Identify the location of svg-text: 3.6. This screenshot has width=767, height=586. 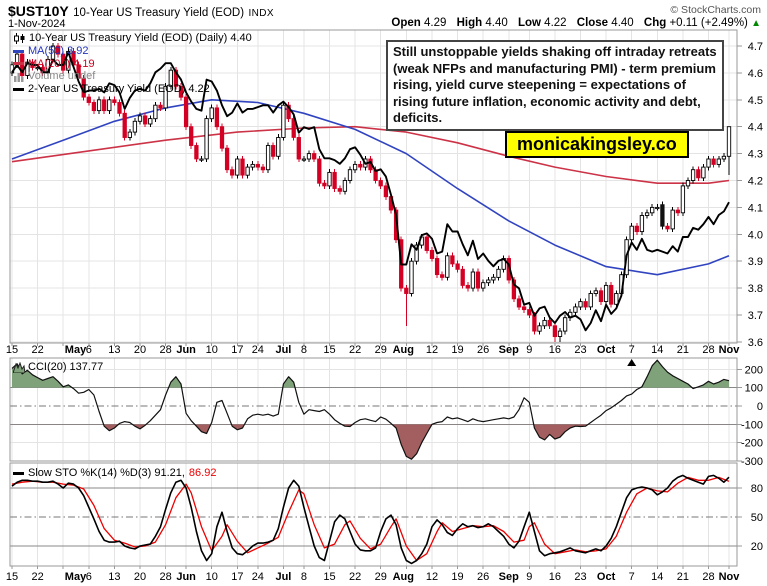
(755, 343).